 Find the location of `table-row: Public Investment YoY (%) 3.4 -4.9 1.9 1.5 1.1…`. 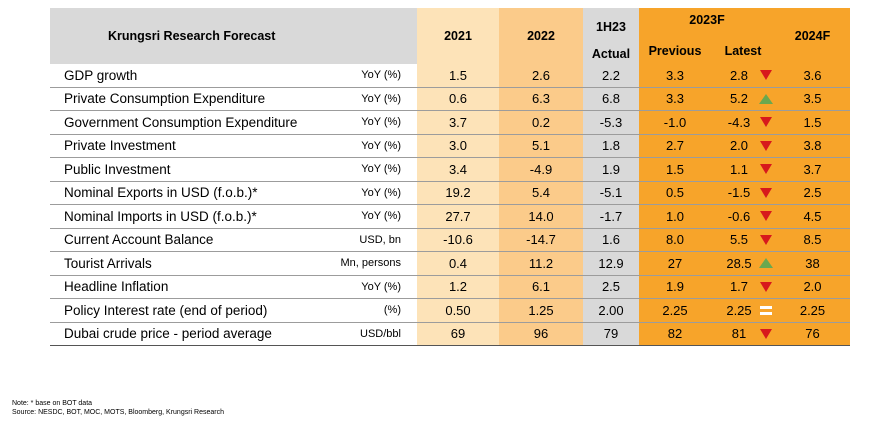

table-row: Public Investment YoY (%) 3.4 -4.9 1.9 1.5 1.1… is located at coordinates (450, 170).